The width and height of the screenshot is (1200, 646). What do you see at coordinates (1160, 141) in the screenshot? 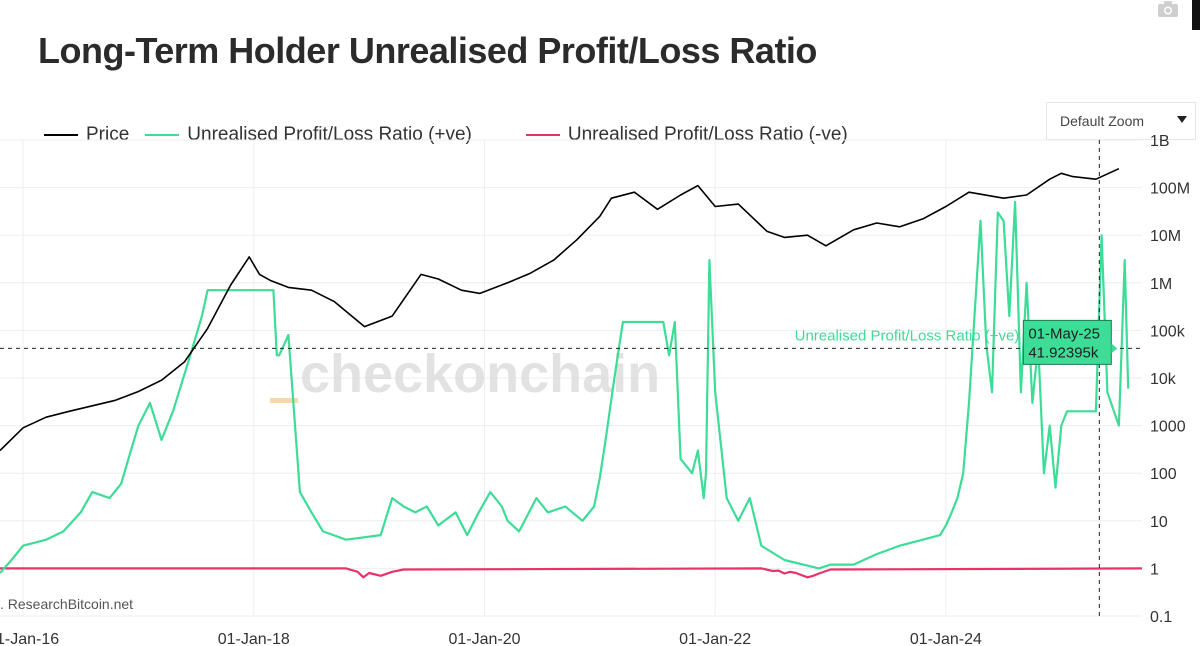
I see `y-tick-label: 1B` at bounding box center [1160, 141].